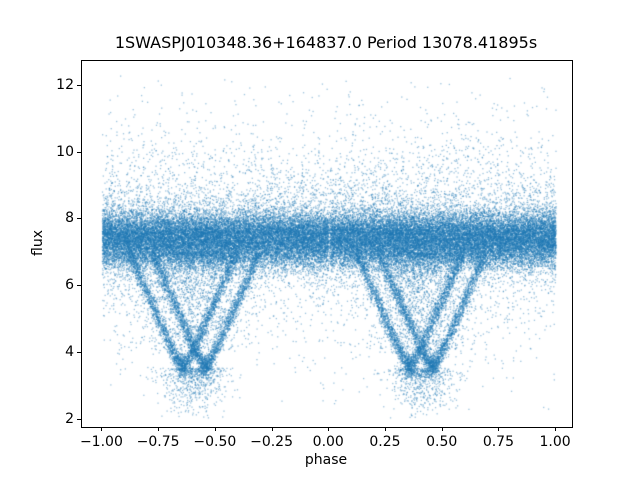 This screenshot has width=640, height=480. Describe the element at coordinates (498, 442) in the screenshot. I see `x-tick-label: 0.75` at that location.